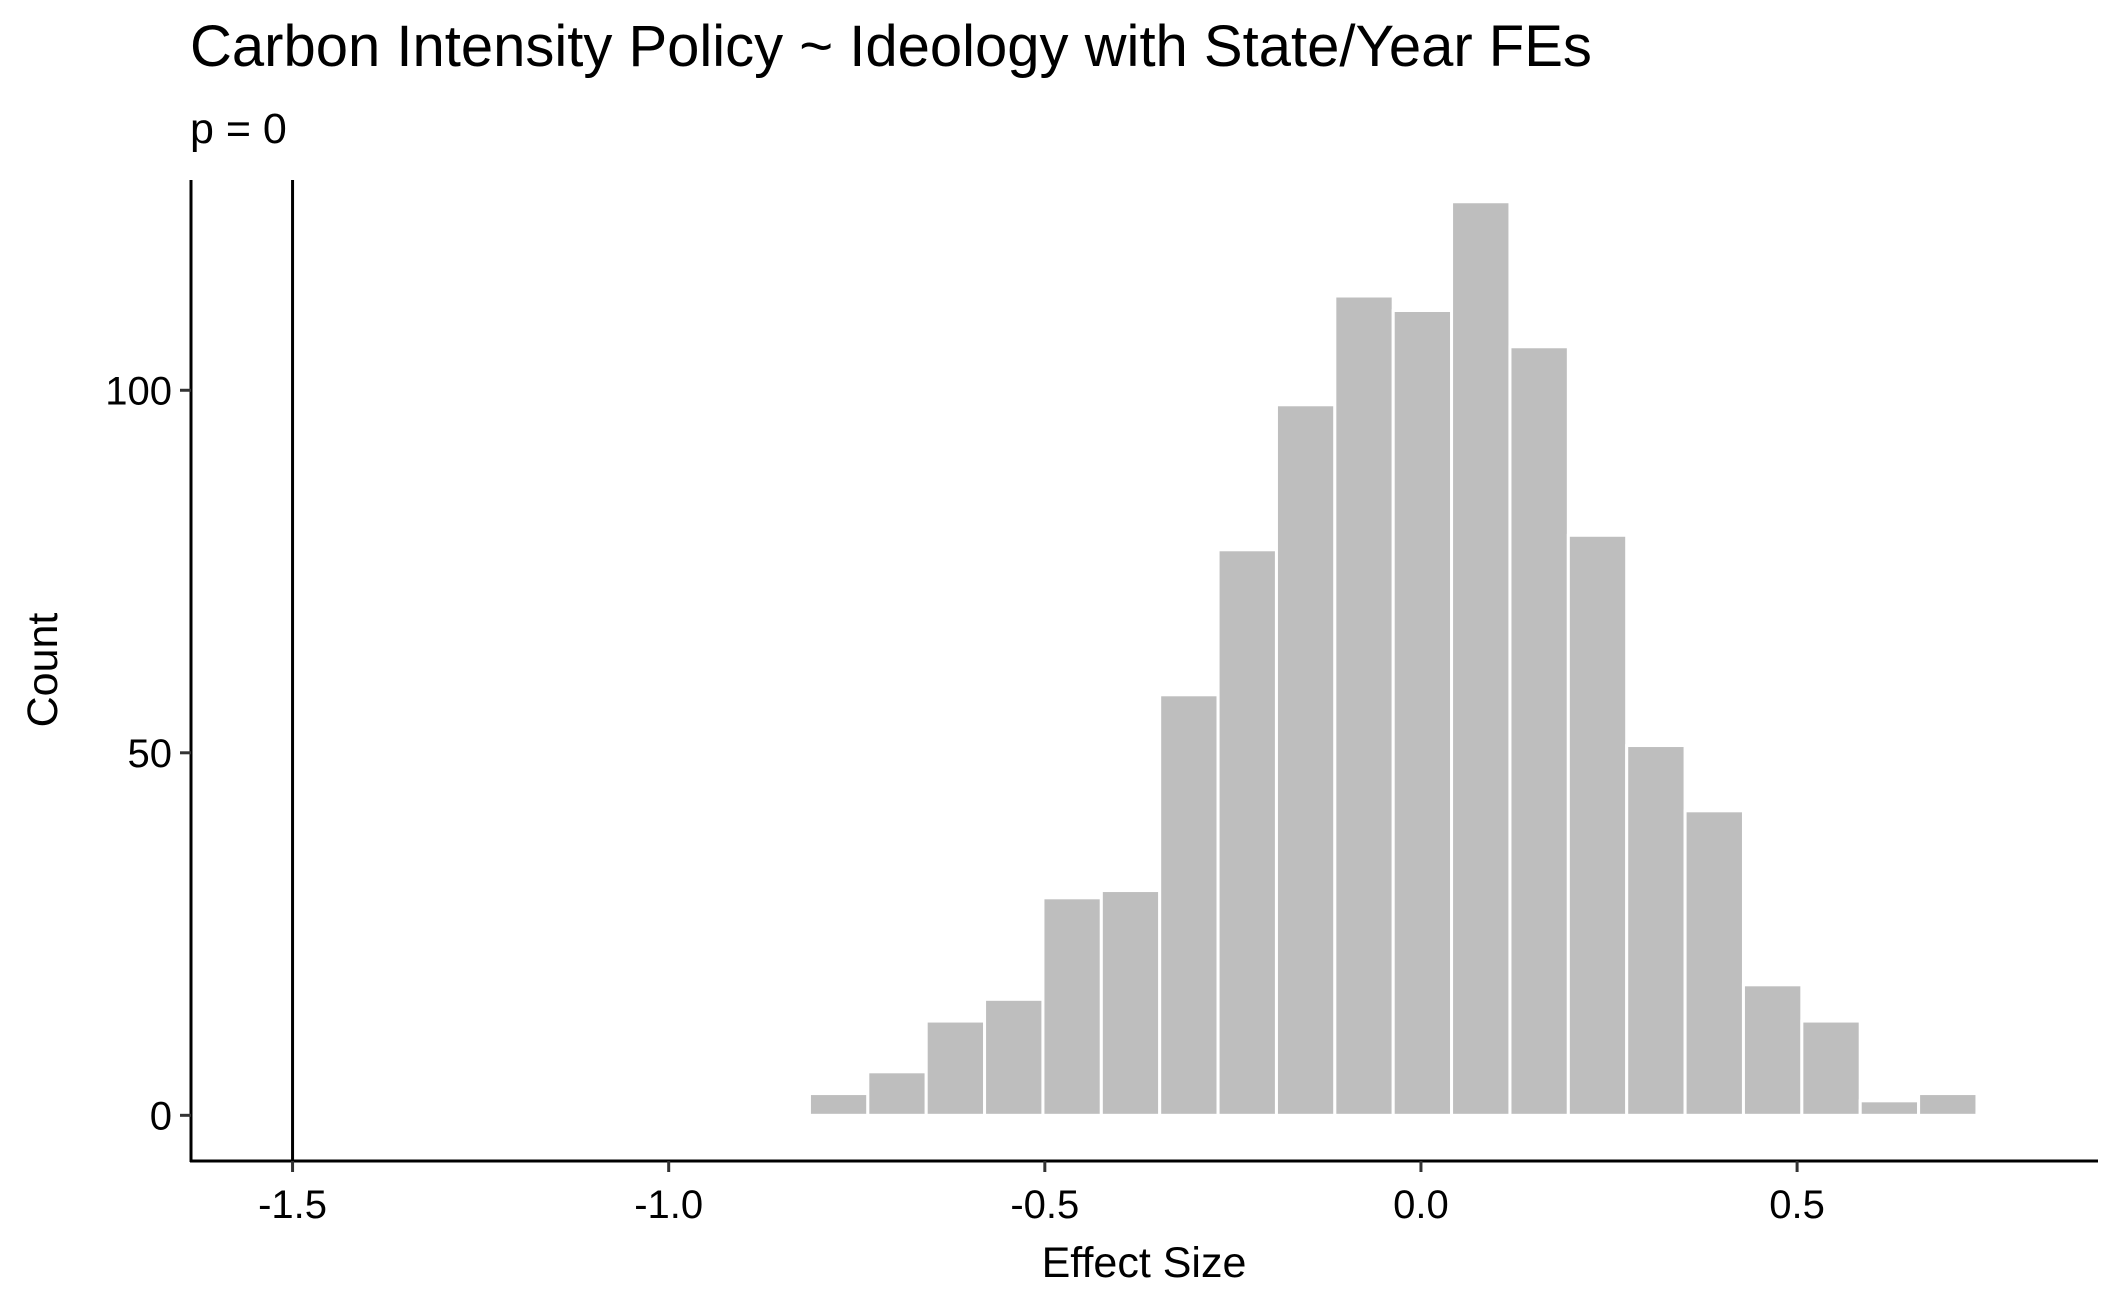 Image resolution: width=2118 pixels, height=1309 pixels. What do you see at coordinates (1144, 1263) in the screenshot?
I see `x-axis-title: Effect Size` at bounding box center [1144, 1263].